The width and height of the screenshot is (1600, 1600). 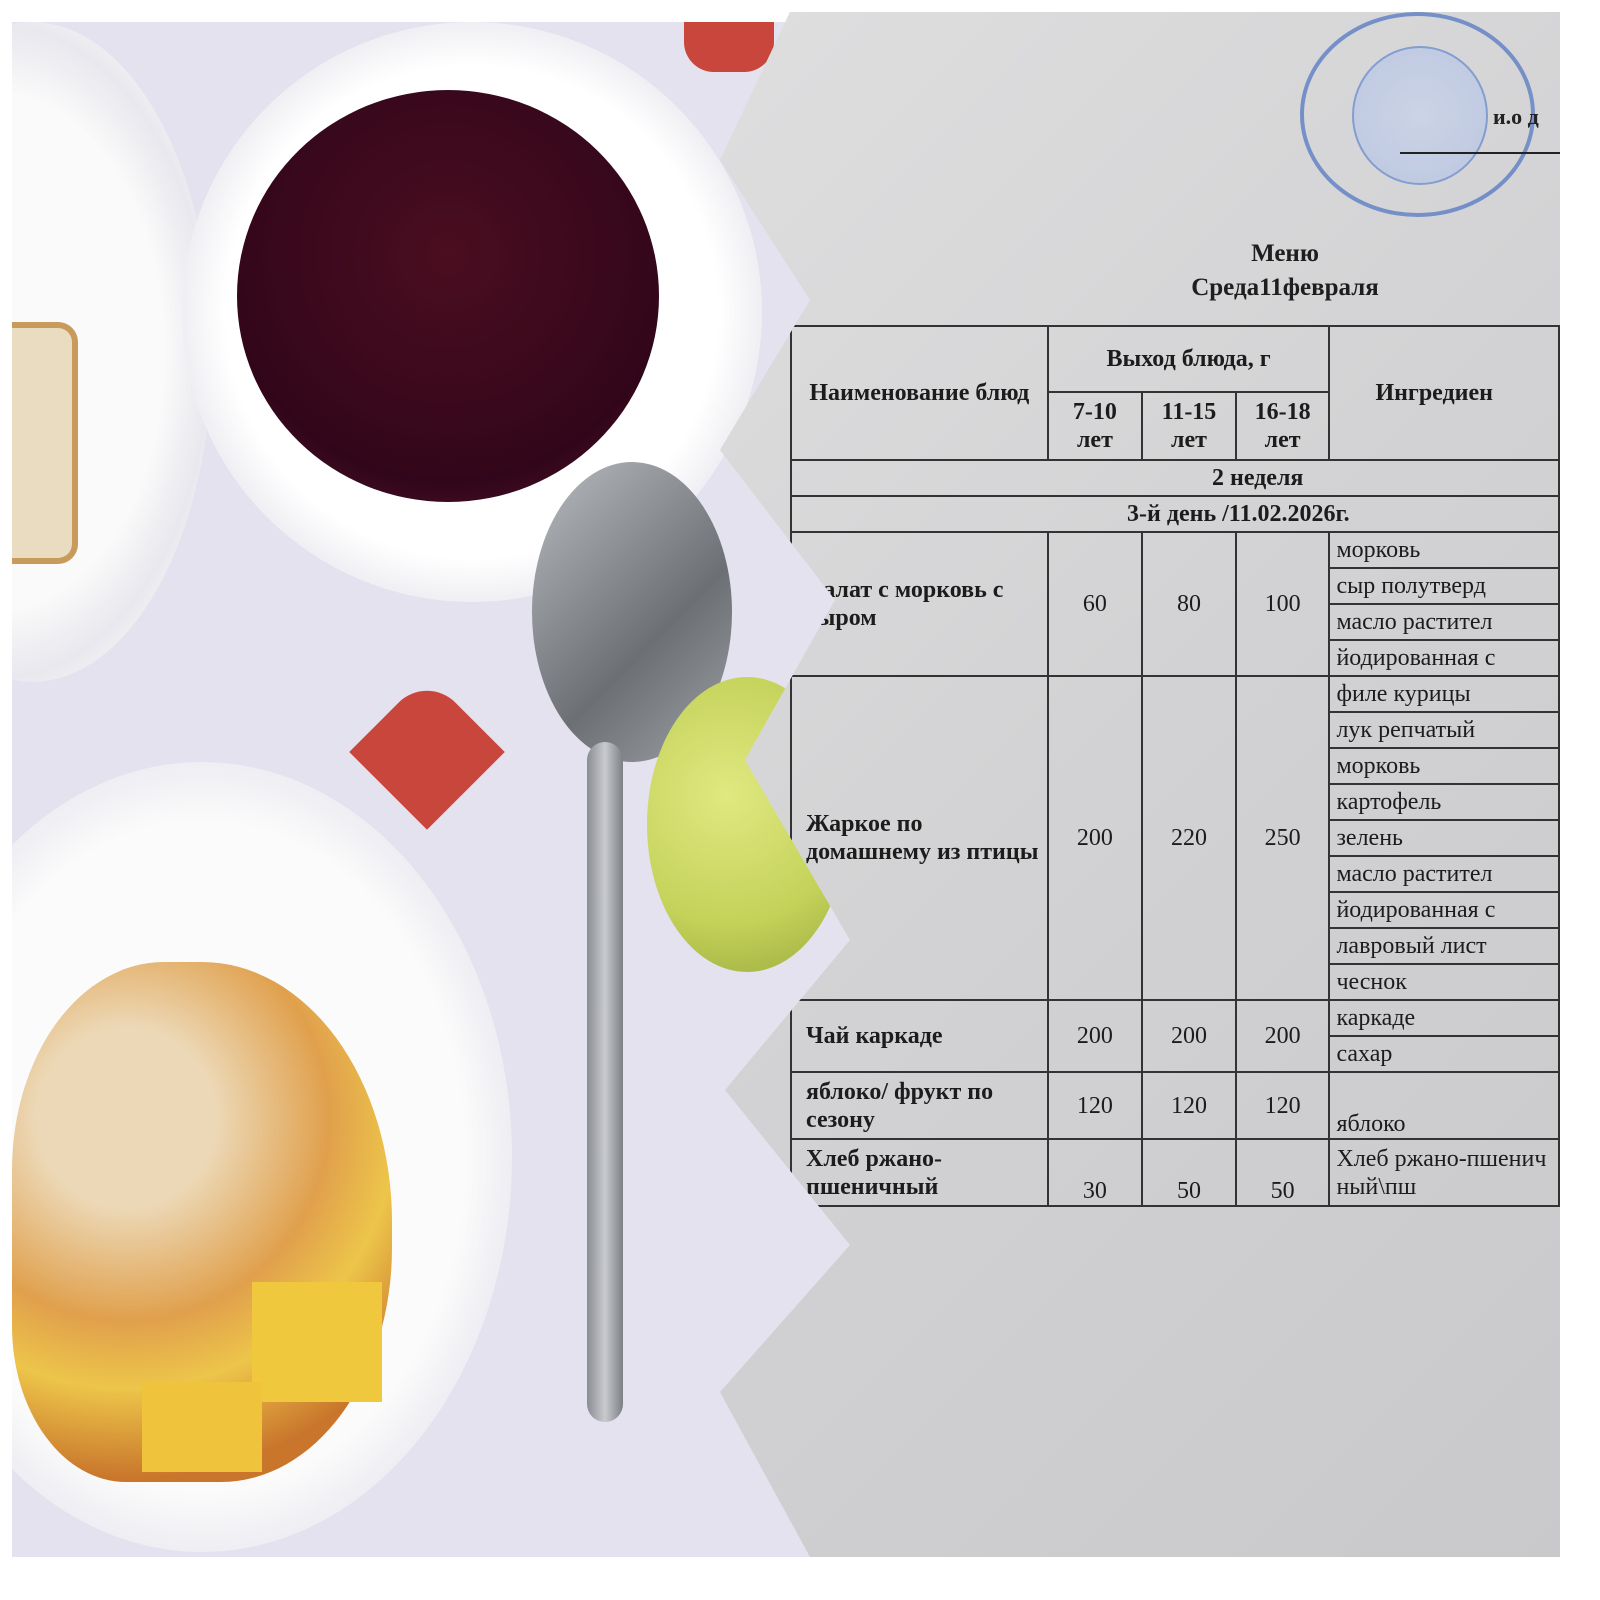 What do you see at coordinates (1188, 359) in the screenshot?
I see `header-yield: Выход блюда, г` at bounding box center [1188, 359].